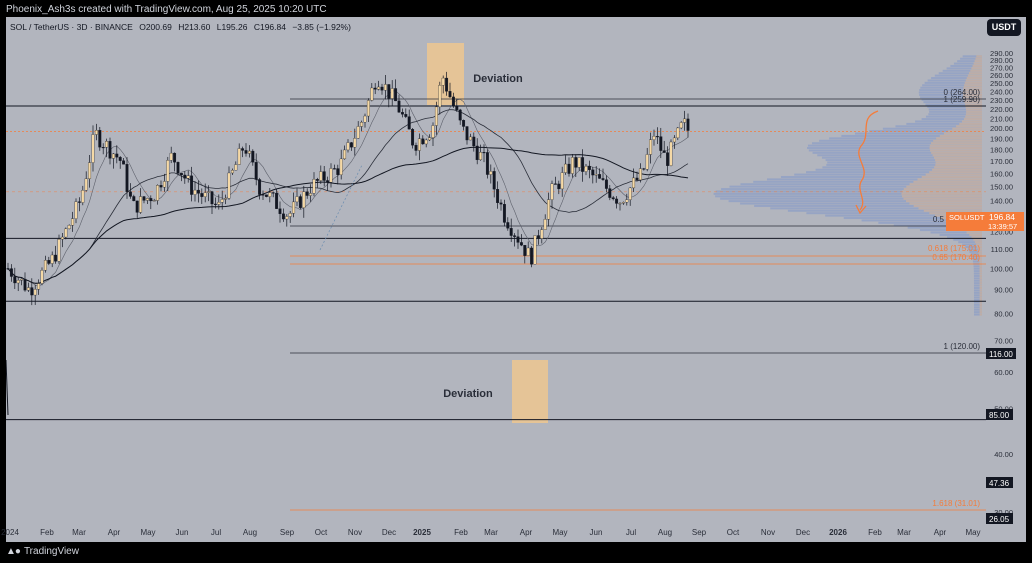 The image size is (1032, 563). I want to click on level-47-tag, so click(999, 482).